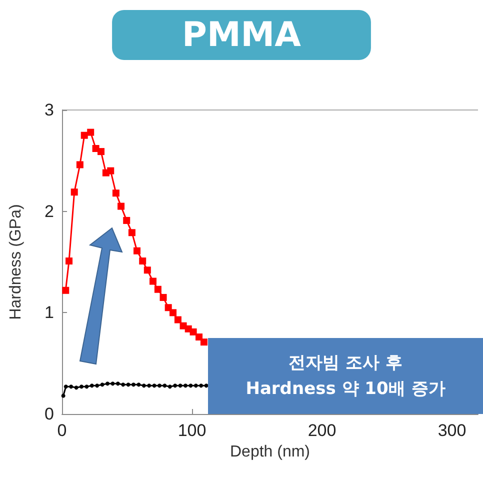 The width and height of the screenshot is (483, 482). What do you see at coordinates (16, 262) in the screenshot?
I see `y-axis-title: Hardness (GPa)` at bounding box center [16, 262].